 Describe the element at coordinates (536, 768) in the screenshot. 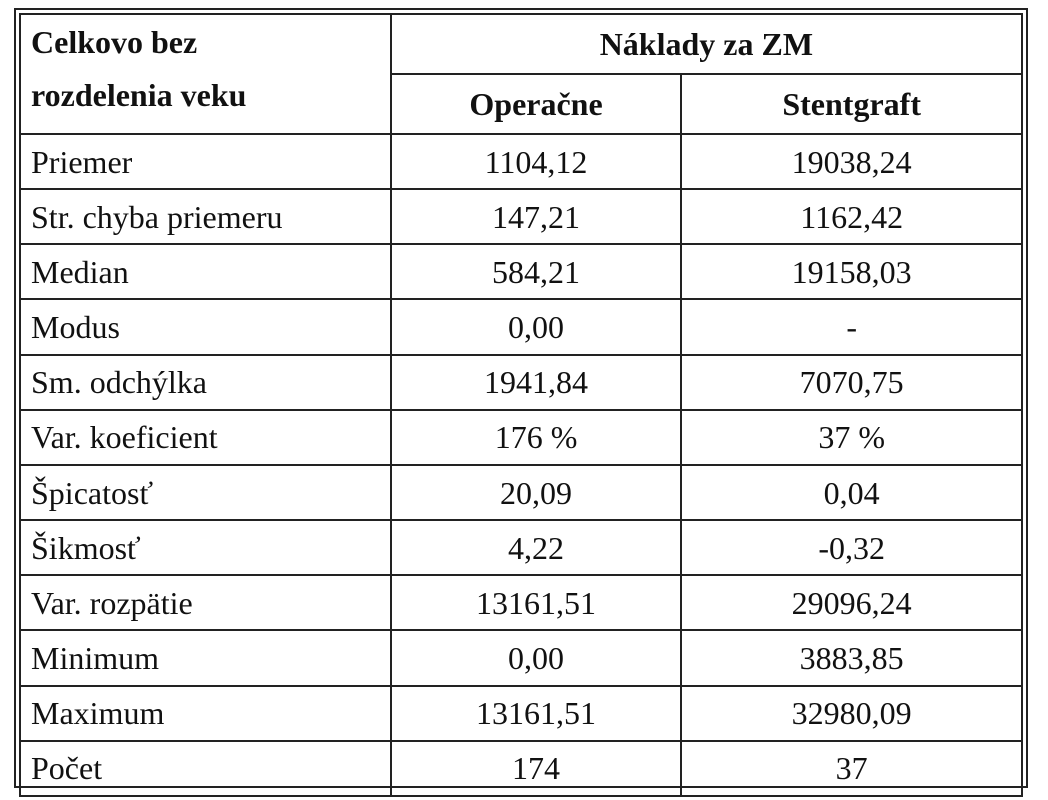

I see `cell-value: 174` at that location.